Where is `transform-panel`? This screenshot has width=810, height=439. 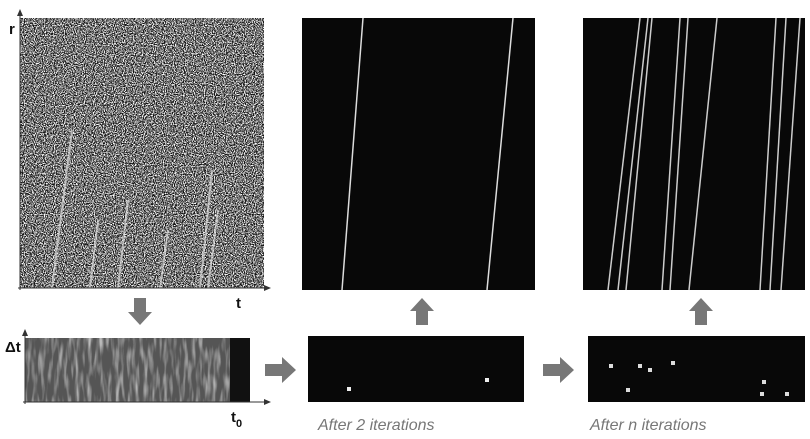 transform-panel is located at coordinates (146, 367).